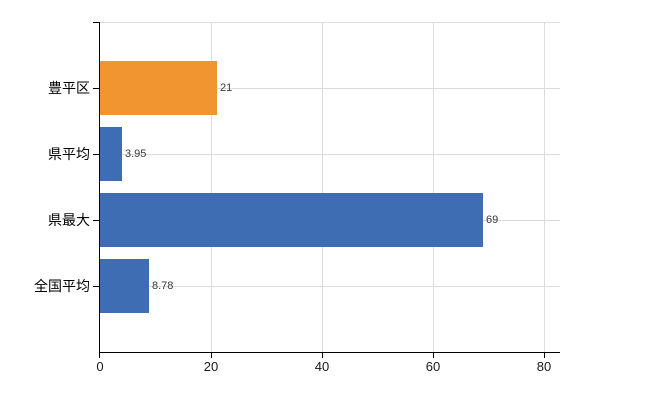  Describe the element at coordinates (62, 286) in the screenshot. I see `category-label: 全国平均` at that location.